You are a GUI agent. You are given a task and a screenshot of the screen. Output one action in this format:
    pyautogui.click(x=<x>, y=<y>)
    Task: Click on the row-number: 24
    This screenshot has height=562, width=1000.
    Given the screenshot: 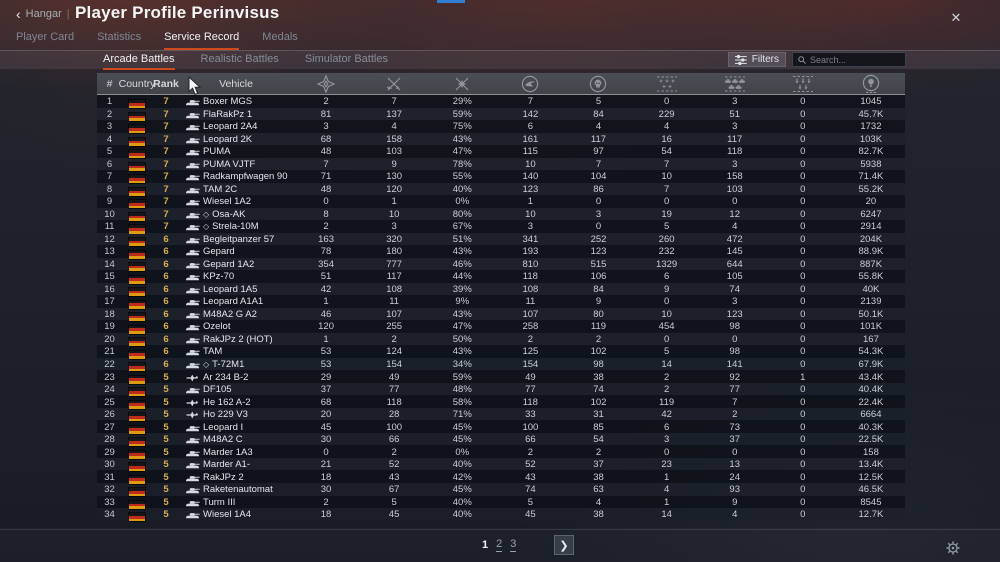 What is the action you would take?
    pyautogui.click(x=109, y=390)
    